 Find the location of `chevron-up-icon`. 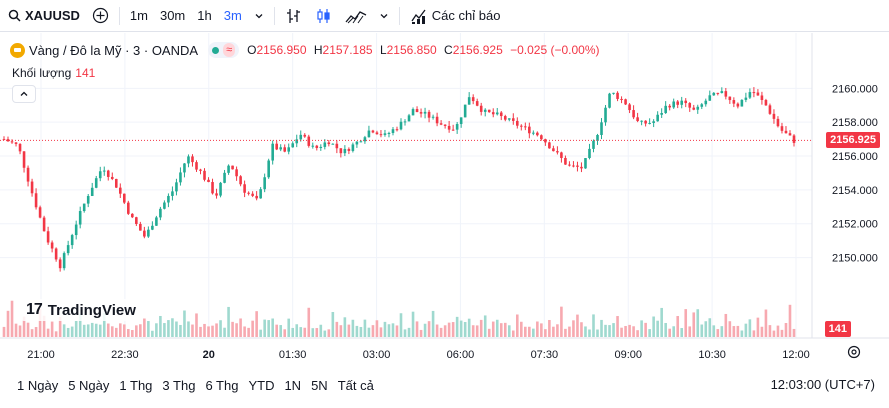

chevron-up-icon is located at coordinates (24, 93).